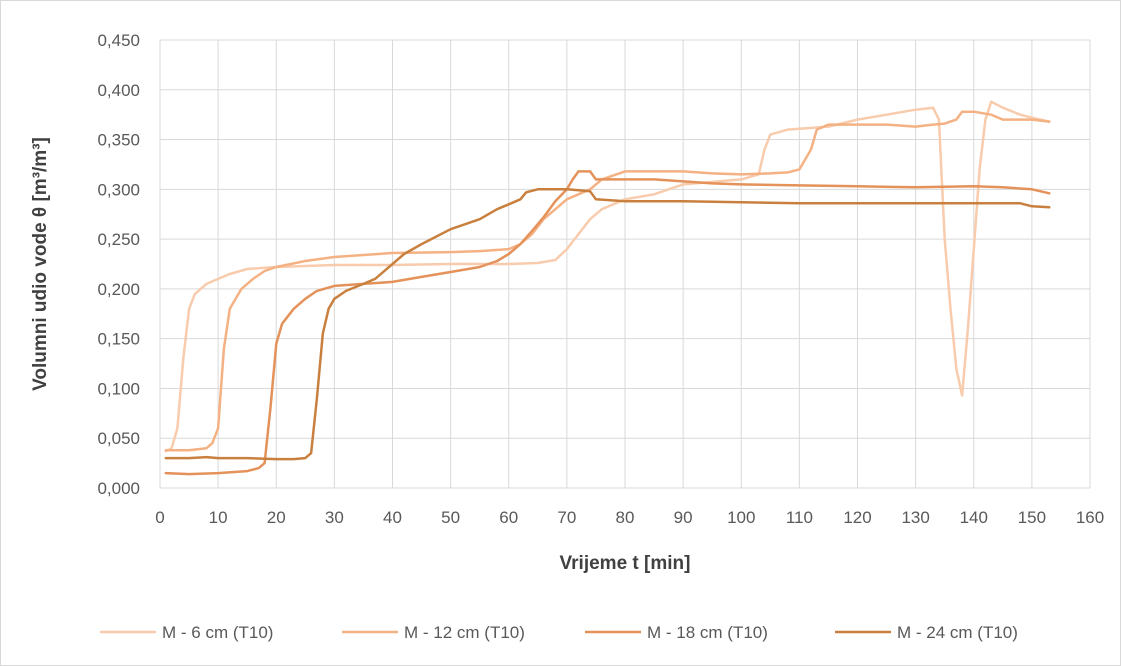 The width and height of the screenshot is (1121, 666). Describe the element at coordinates (276, 517) in the screenshot. I see `x-tick-label: 20` at that location.